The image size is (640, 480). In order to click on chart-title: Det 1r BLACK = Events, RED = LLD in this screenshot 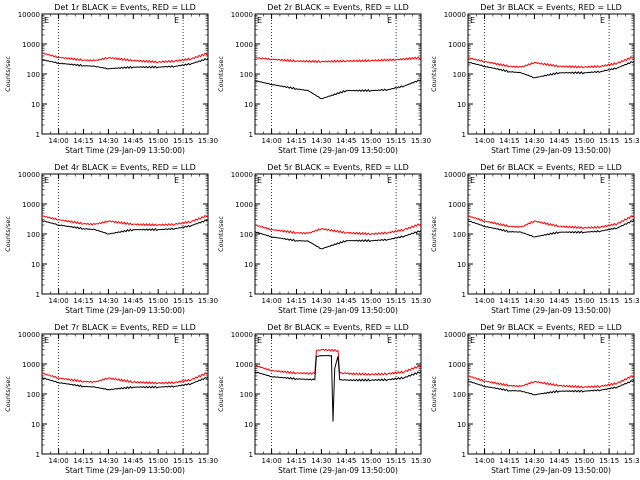, I will do `click(125, 7)`.